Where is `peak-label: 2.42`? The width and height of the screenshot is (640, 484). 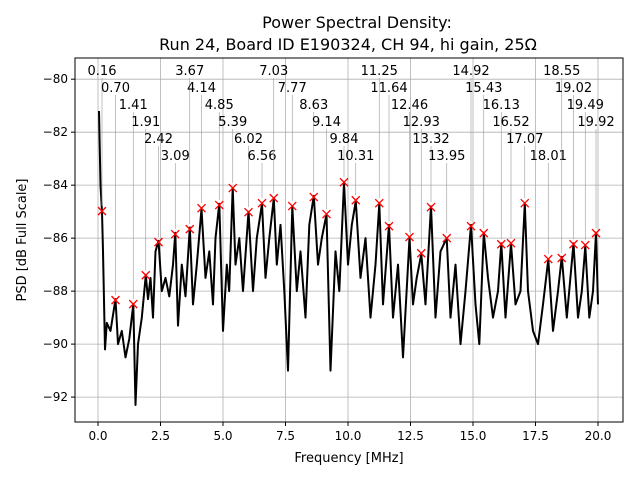 peak-label: 2.42 is located at coordinates (158, 139).